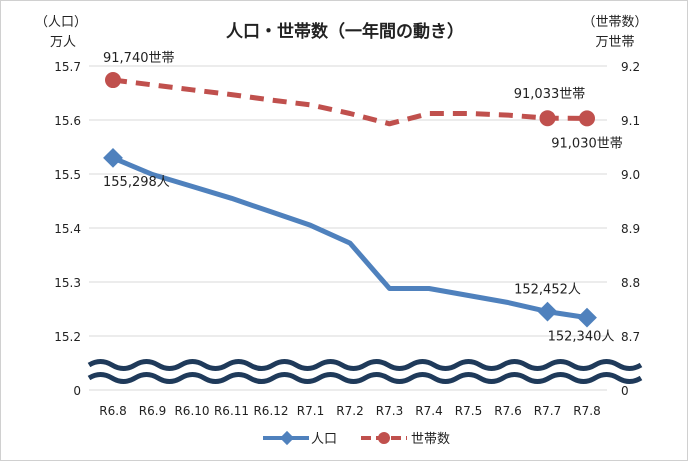  Describe the element at coordinates (67, 121) in the screenshot. I see `left-tick-label: 15.6` at that location.